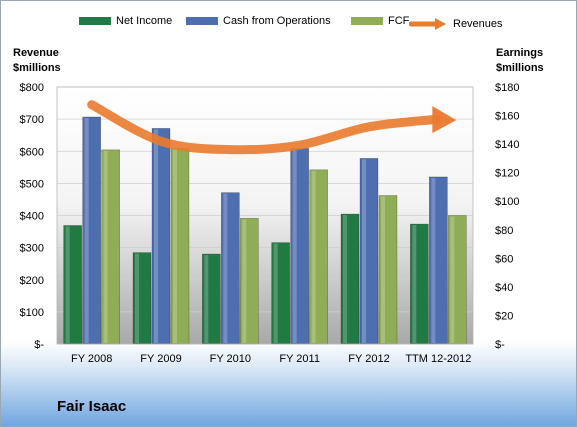 Image resolution: width=577 pixels, height=427 pixels. What do you see at coordinates (37, 61) in the screenshot?
I see `left-axis-title: Revenue $millions` at bounding box center [37, 61].